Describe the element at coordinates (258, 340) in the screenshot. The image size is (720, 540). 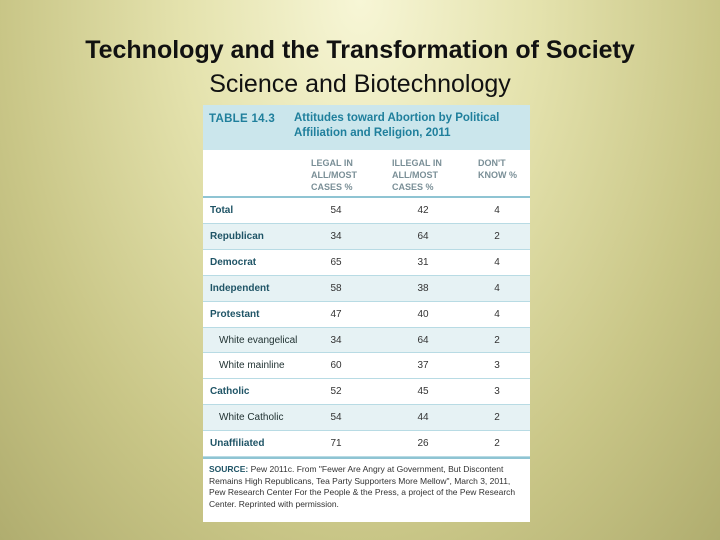
I see `row-label: White evangelical` at that location.